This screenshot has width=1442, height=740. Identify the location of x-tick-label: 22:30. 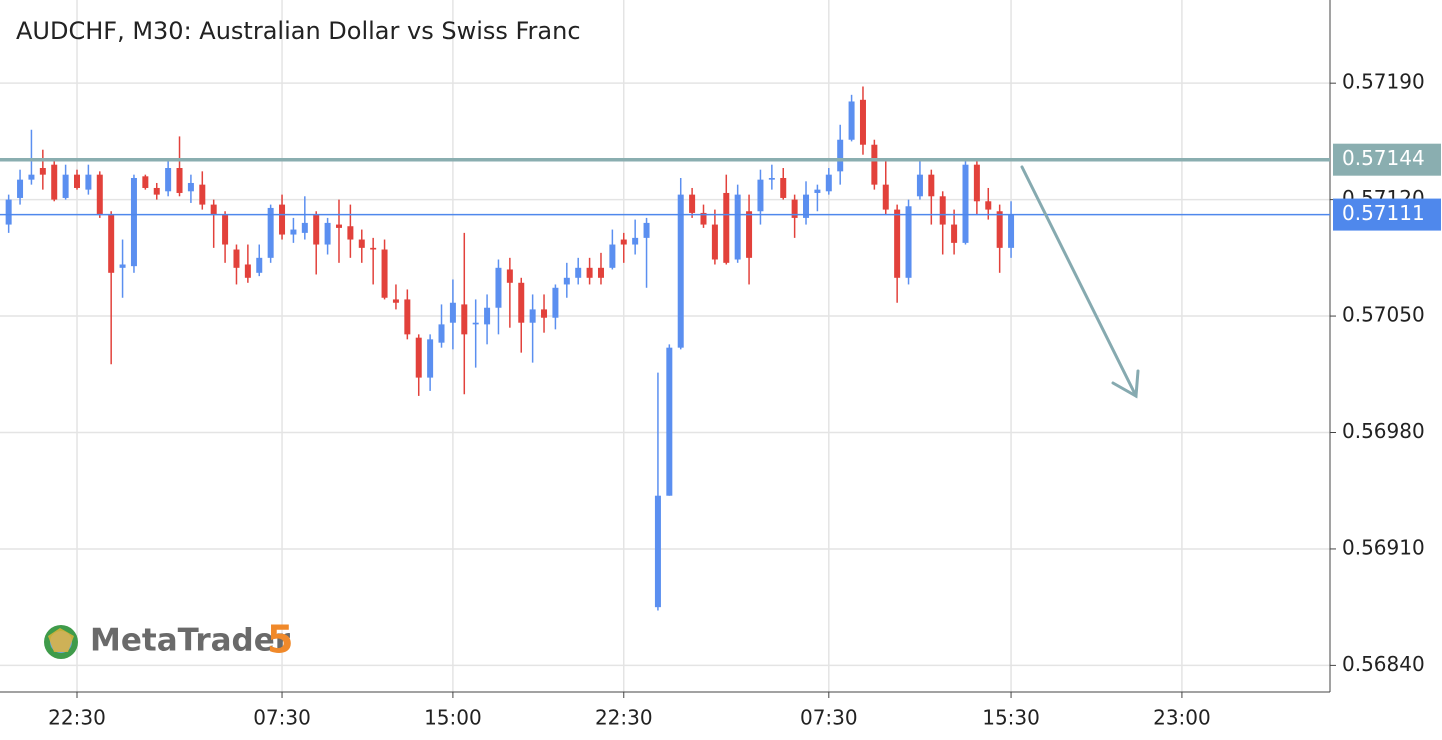
(77, 718).